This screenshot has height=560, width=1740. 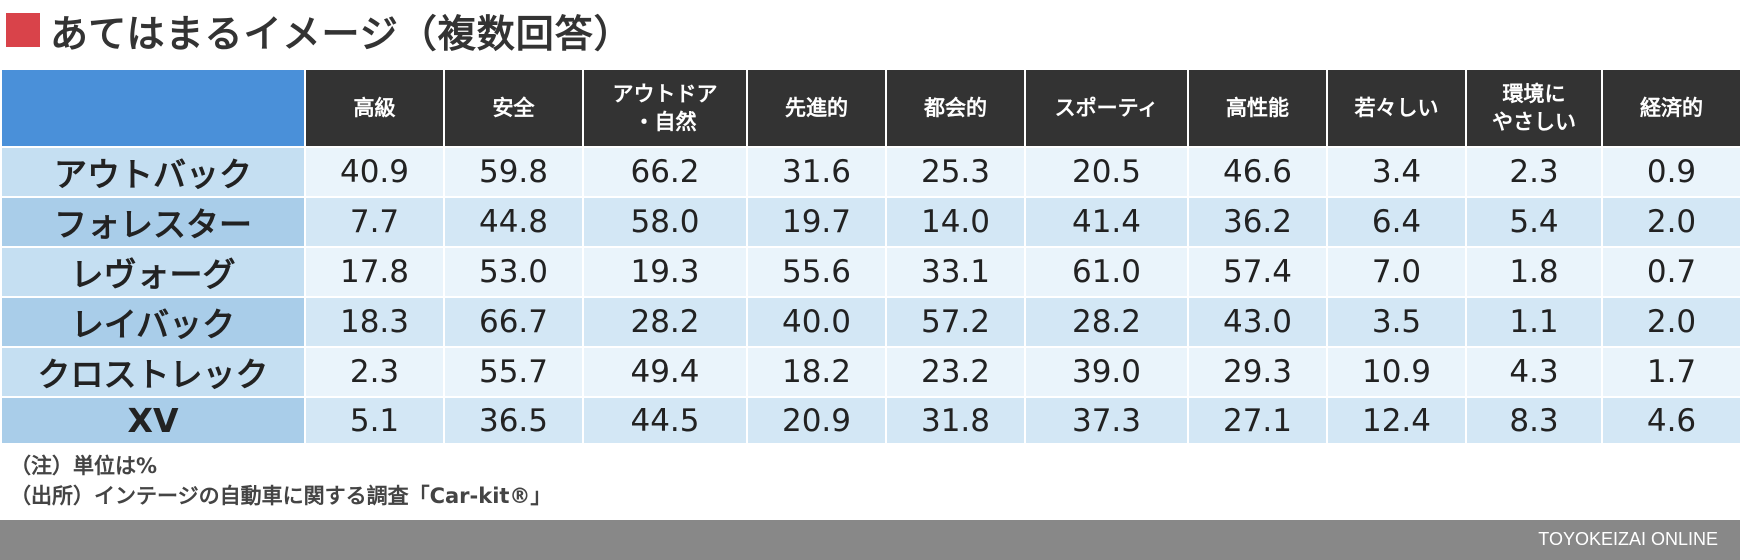 I want to click on table-cell: 31.6, so click(x=816, y=172).